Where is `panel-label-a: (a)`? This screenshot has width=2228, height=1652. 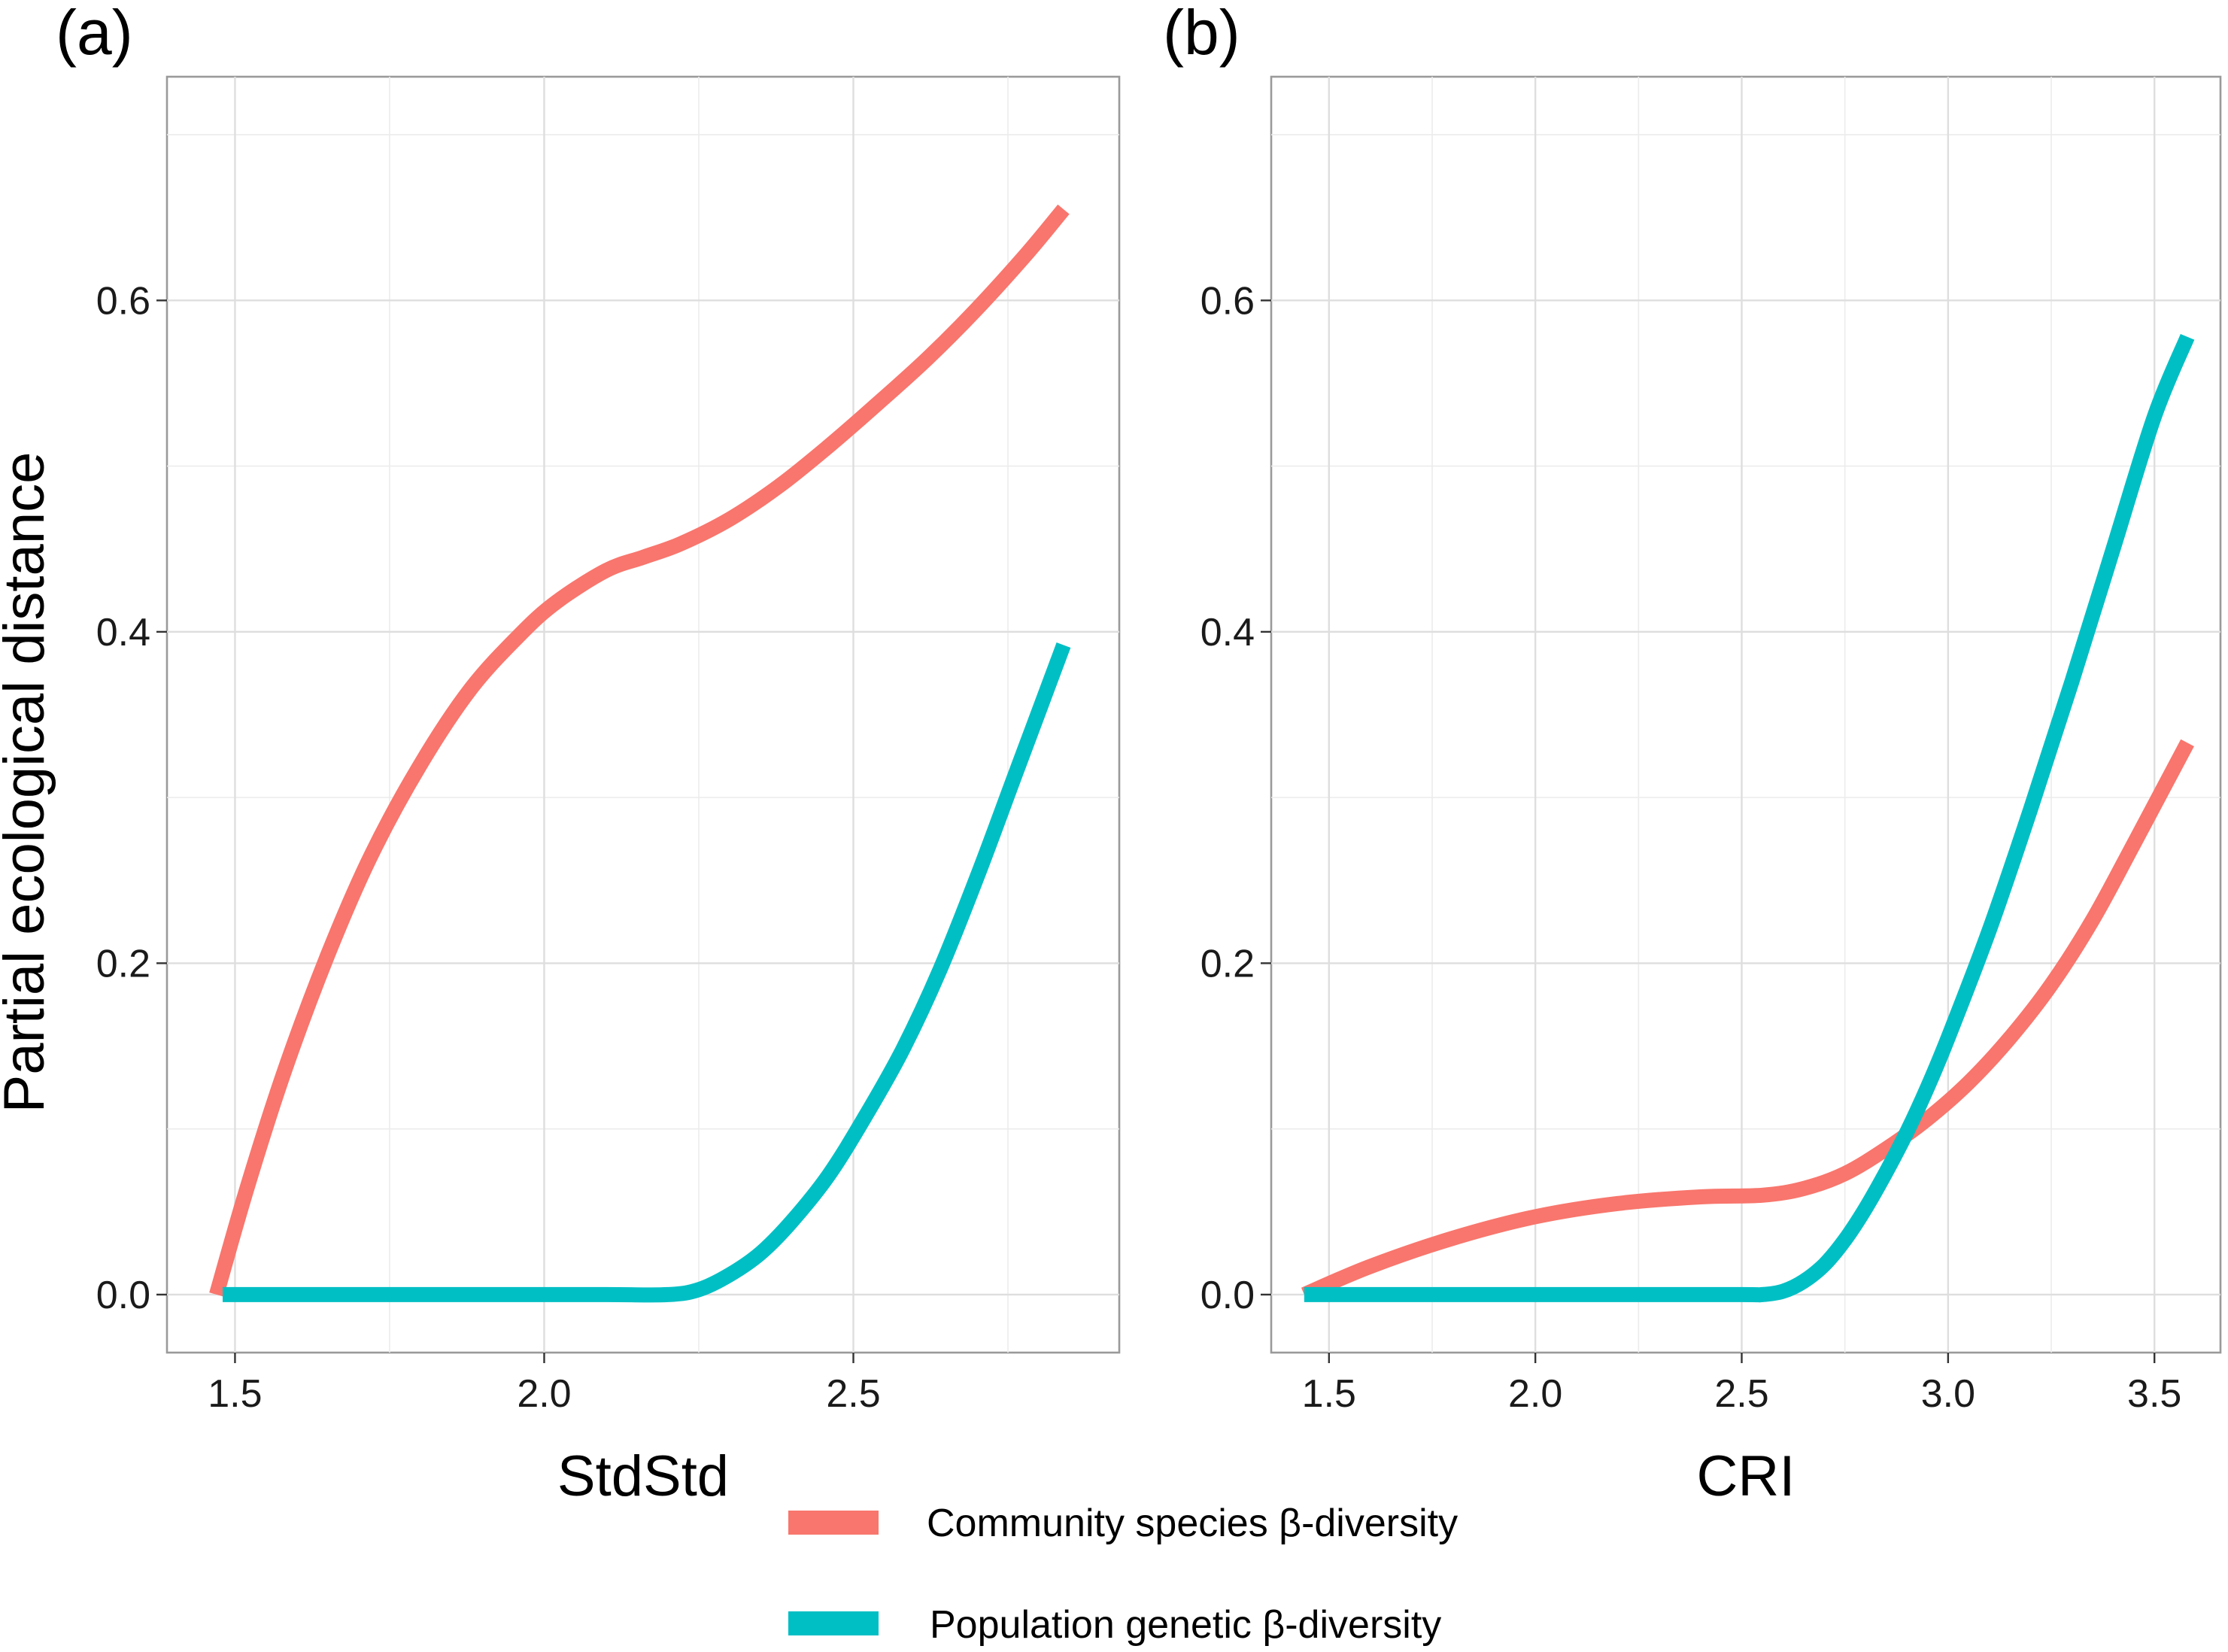 panel-label-a: (a) is located at coordinates (94, 34).